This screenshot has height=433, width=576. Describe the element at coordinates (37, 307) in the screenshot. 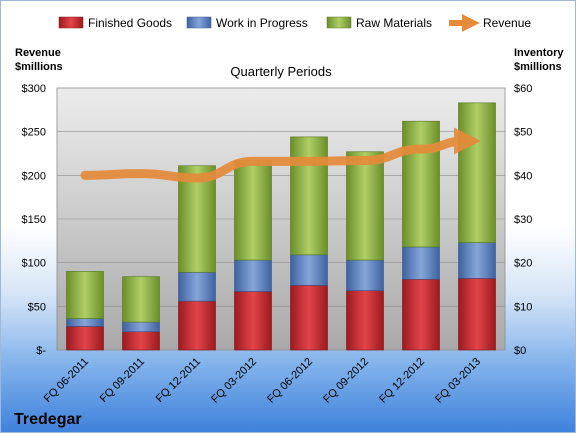

I see `left-tick-label: $50` at that location.